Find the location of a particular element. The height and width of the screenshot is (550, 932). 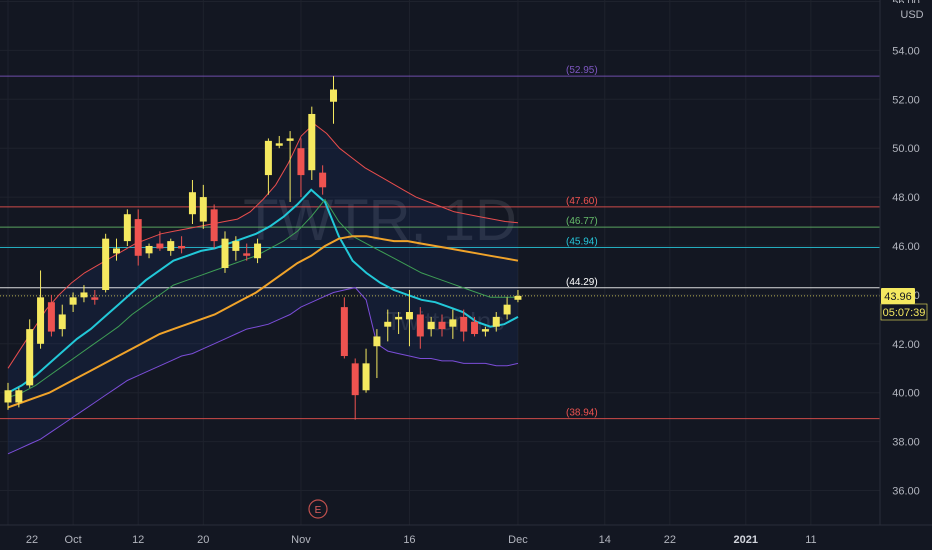

countdown-tag-bg is located at coordinates (904, 312).